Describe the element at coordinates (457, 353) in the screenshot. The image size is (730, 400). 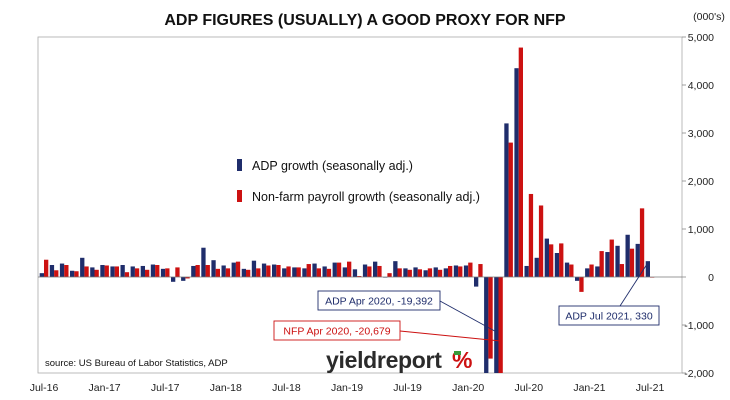
I see `logo-accent-mark` at that location.